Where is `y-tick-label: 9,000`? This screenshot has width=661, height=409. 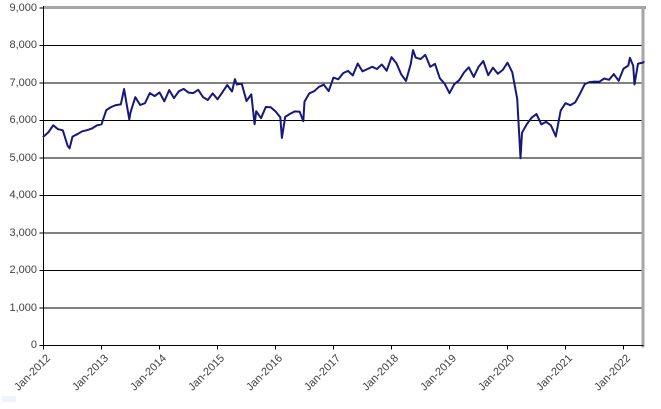 y-tick-label: 9,000 is located at coordinates (23, 7).